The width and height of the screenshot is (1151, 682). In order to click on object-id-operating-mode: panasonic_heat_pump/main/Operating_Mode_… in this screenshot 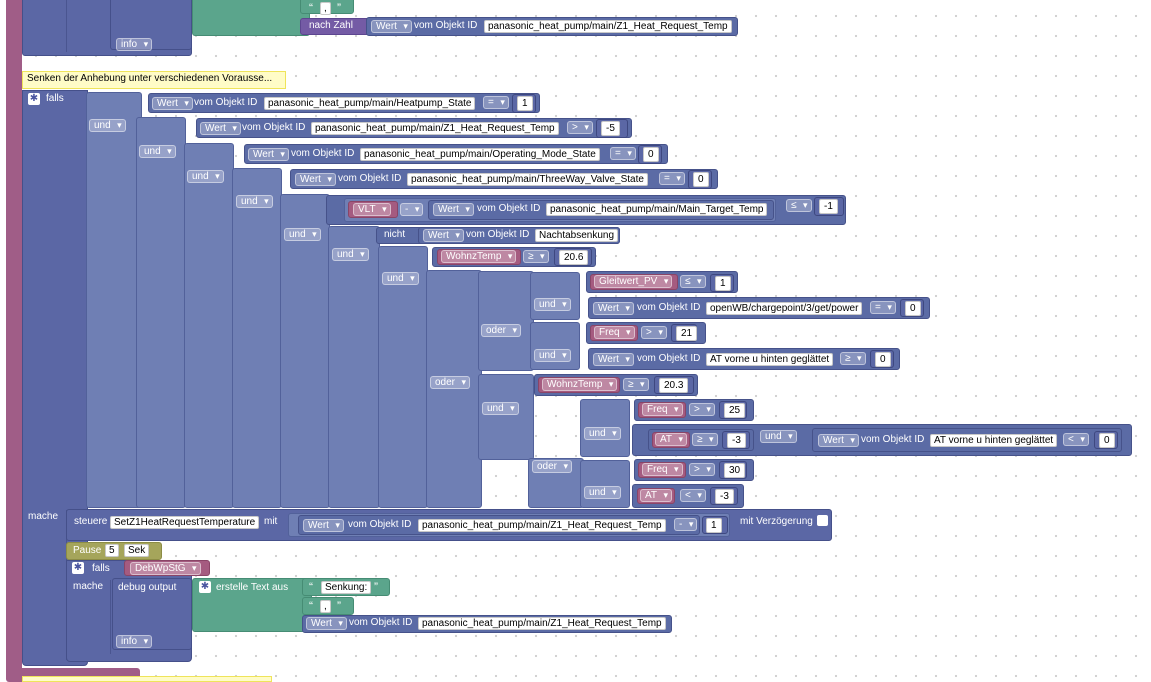, I will do `click(480, 154)`.